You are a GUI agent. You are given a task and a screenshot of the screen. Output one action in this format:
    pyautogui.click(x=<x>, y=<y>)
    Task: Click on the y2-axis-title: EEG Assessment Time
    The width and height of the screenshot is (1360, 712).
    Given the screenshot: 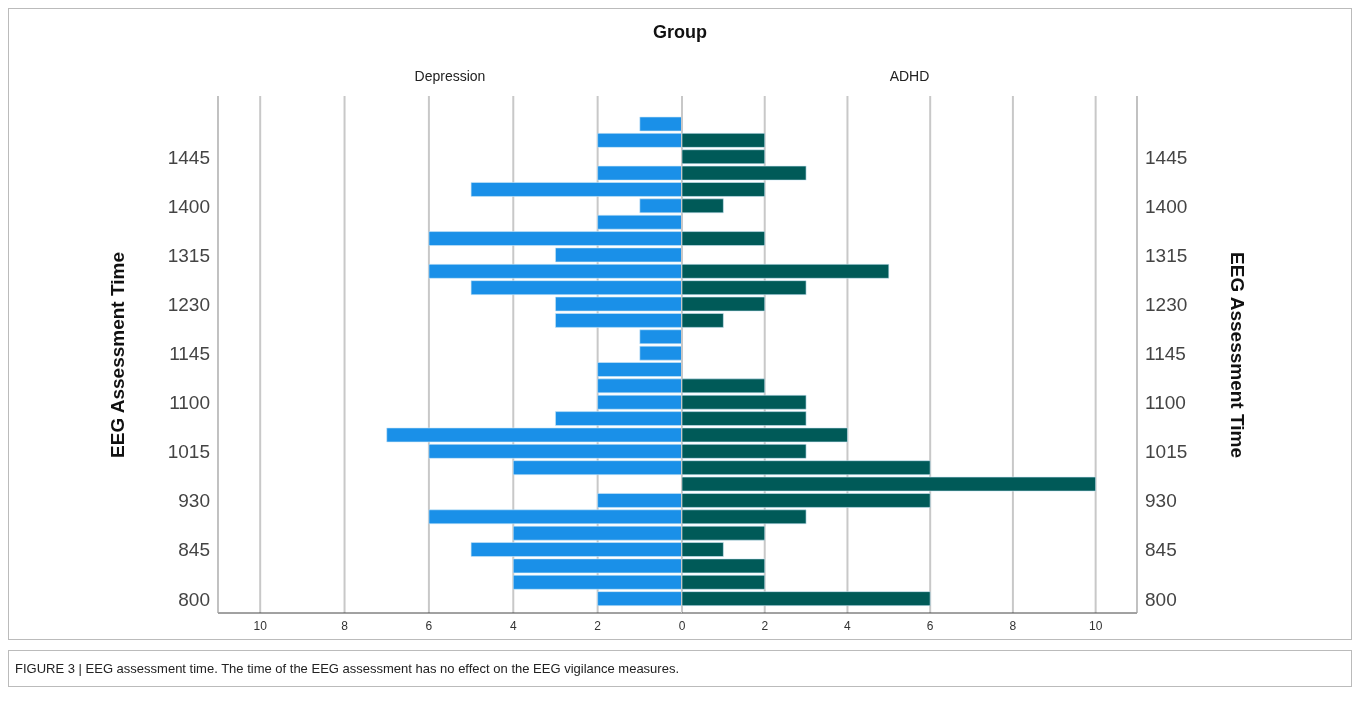 What is the action you would take?
    pyautogui.click(x=1237, y=354)
    